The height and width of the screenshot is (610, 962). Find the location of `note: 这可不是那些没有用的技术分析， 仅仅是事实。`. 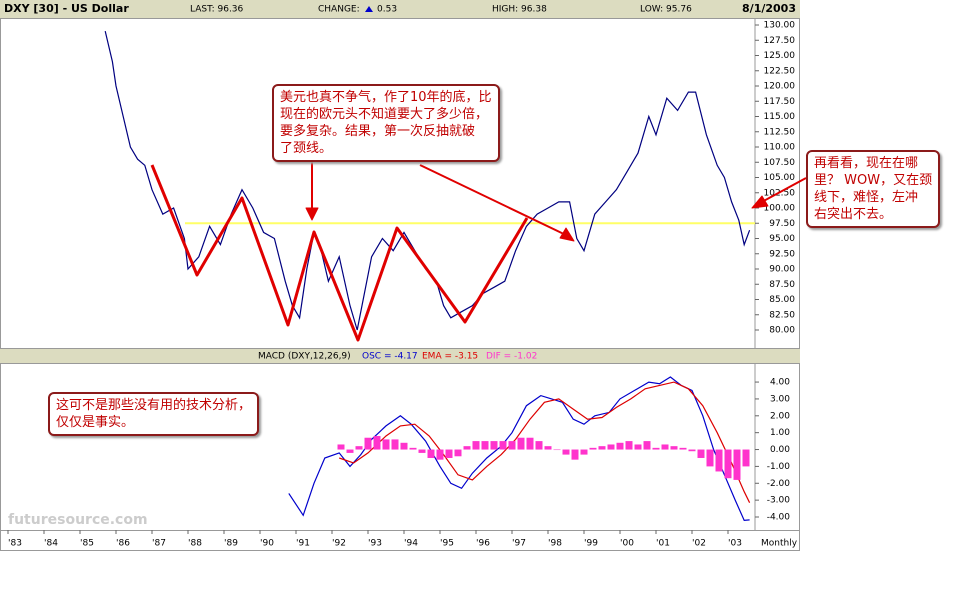

note: 这可不是那些没有用的技术分析， 仅仅是事实。 is located at coordinates (154, 414).